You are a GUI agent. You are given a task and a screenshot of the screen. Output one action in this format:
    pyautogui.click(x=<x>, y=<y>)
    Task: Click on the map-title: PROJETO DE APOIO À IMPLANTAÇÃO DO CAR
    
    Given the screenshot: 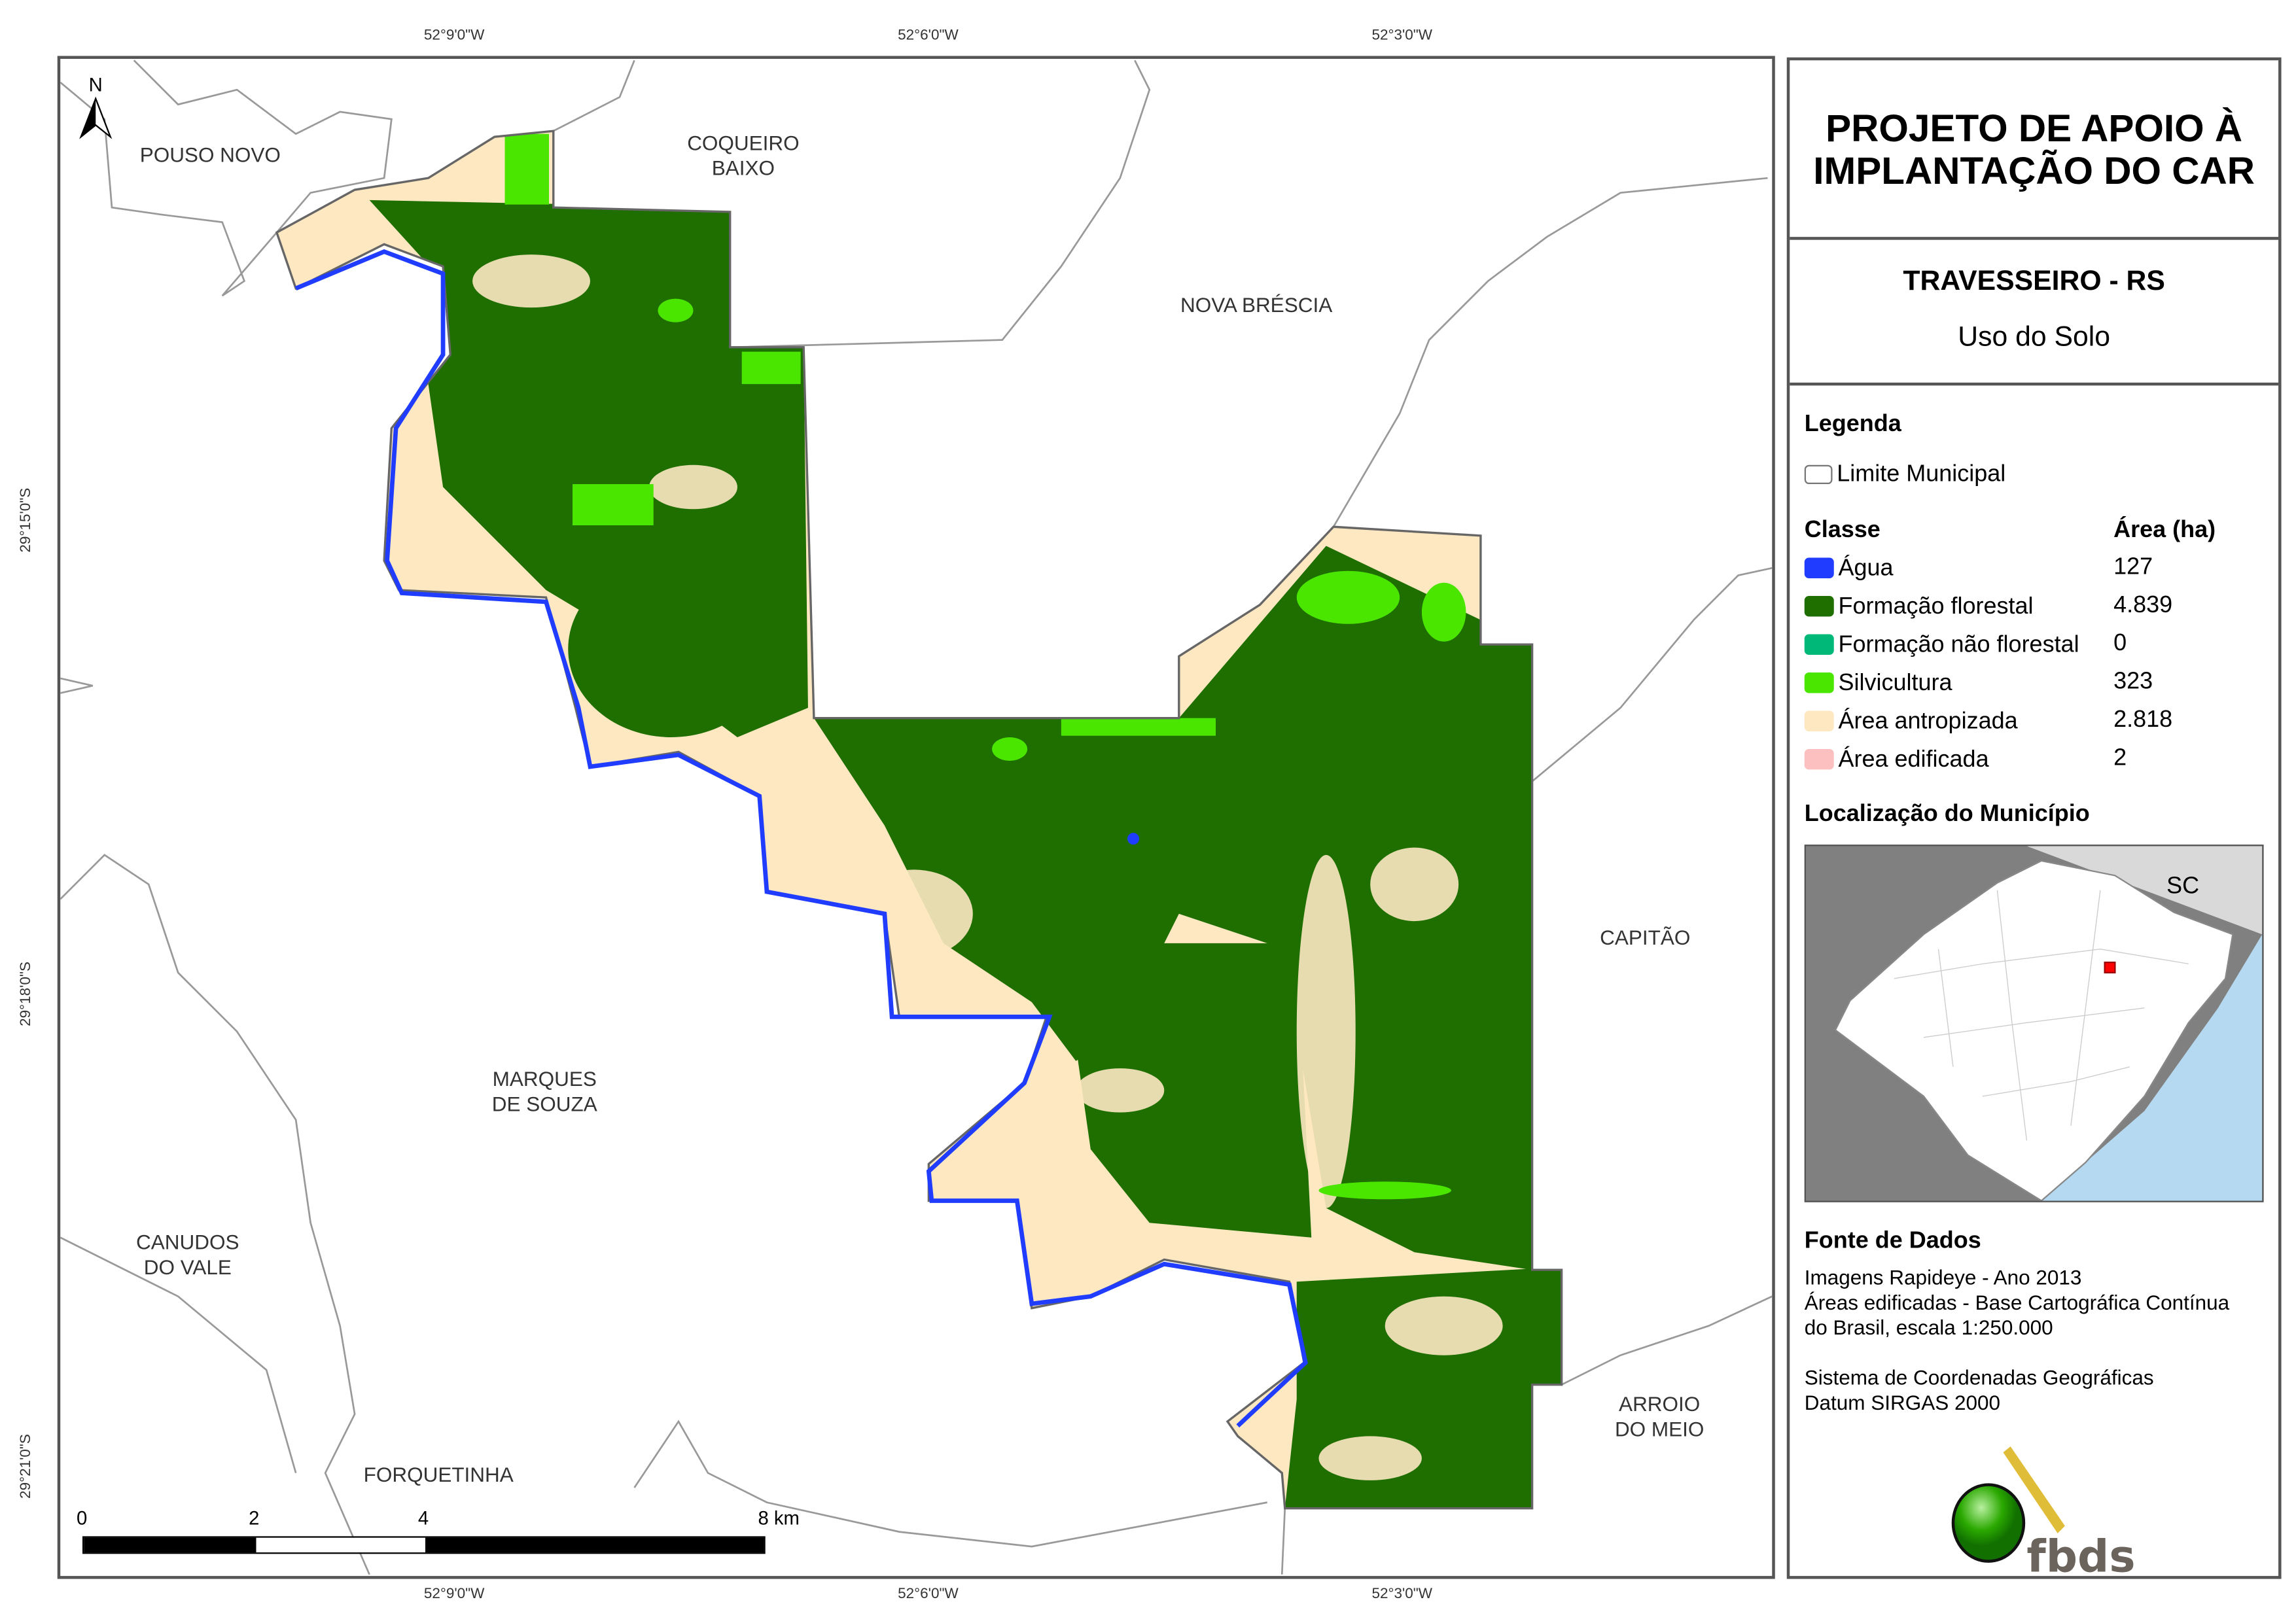 What is the action you would take?
    pyautogui.click(x=2035, y=150)
    